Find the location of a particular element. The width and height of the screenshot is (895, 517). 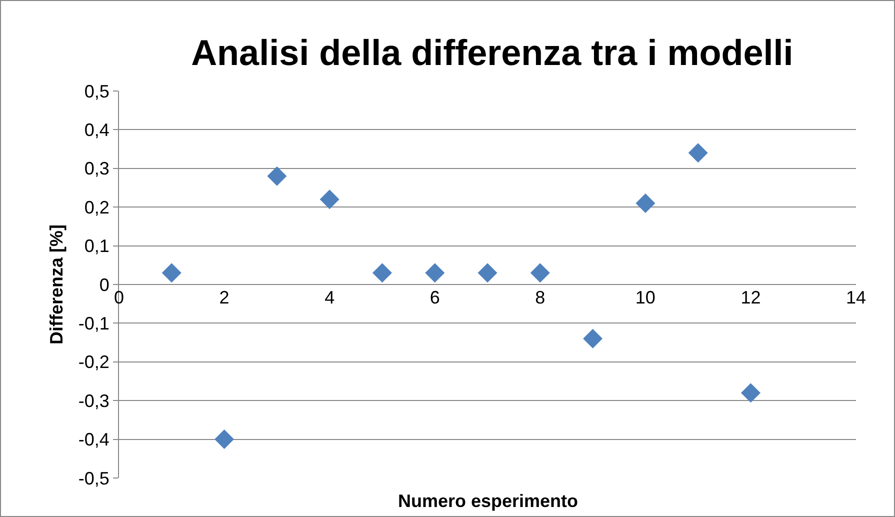

x-tick-label: 10 is located at coordinates (645, 298).